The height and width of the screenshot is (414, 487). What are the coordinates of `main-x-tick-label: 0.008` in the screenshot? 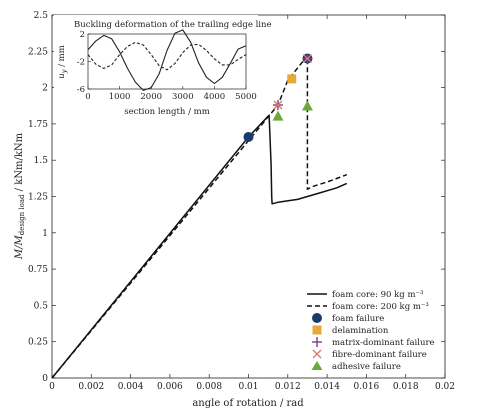 It's located at (209, 387).